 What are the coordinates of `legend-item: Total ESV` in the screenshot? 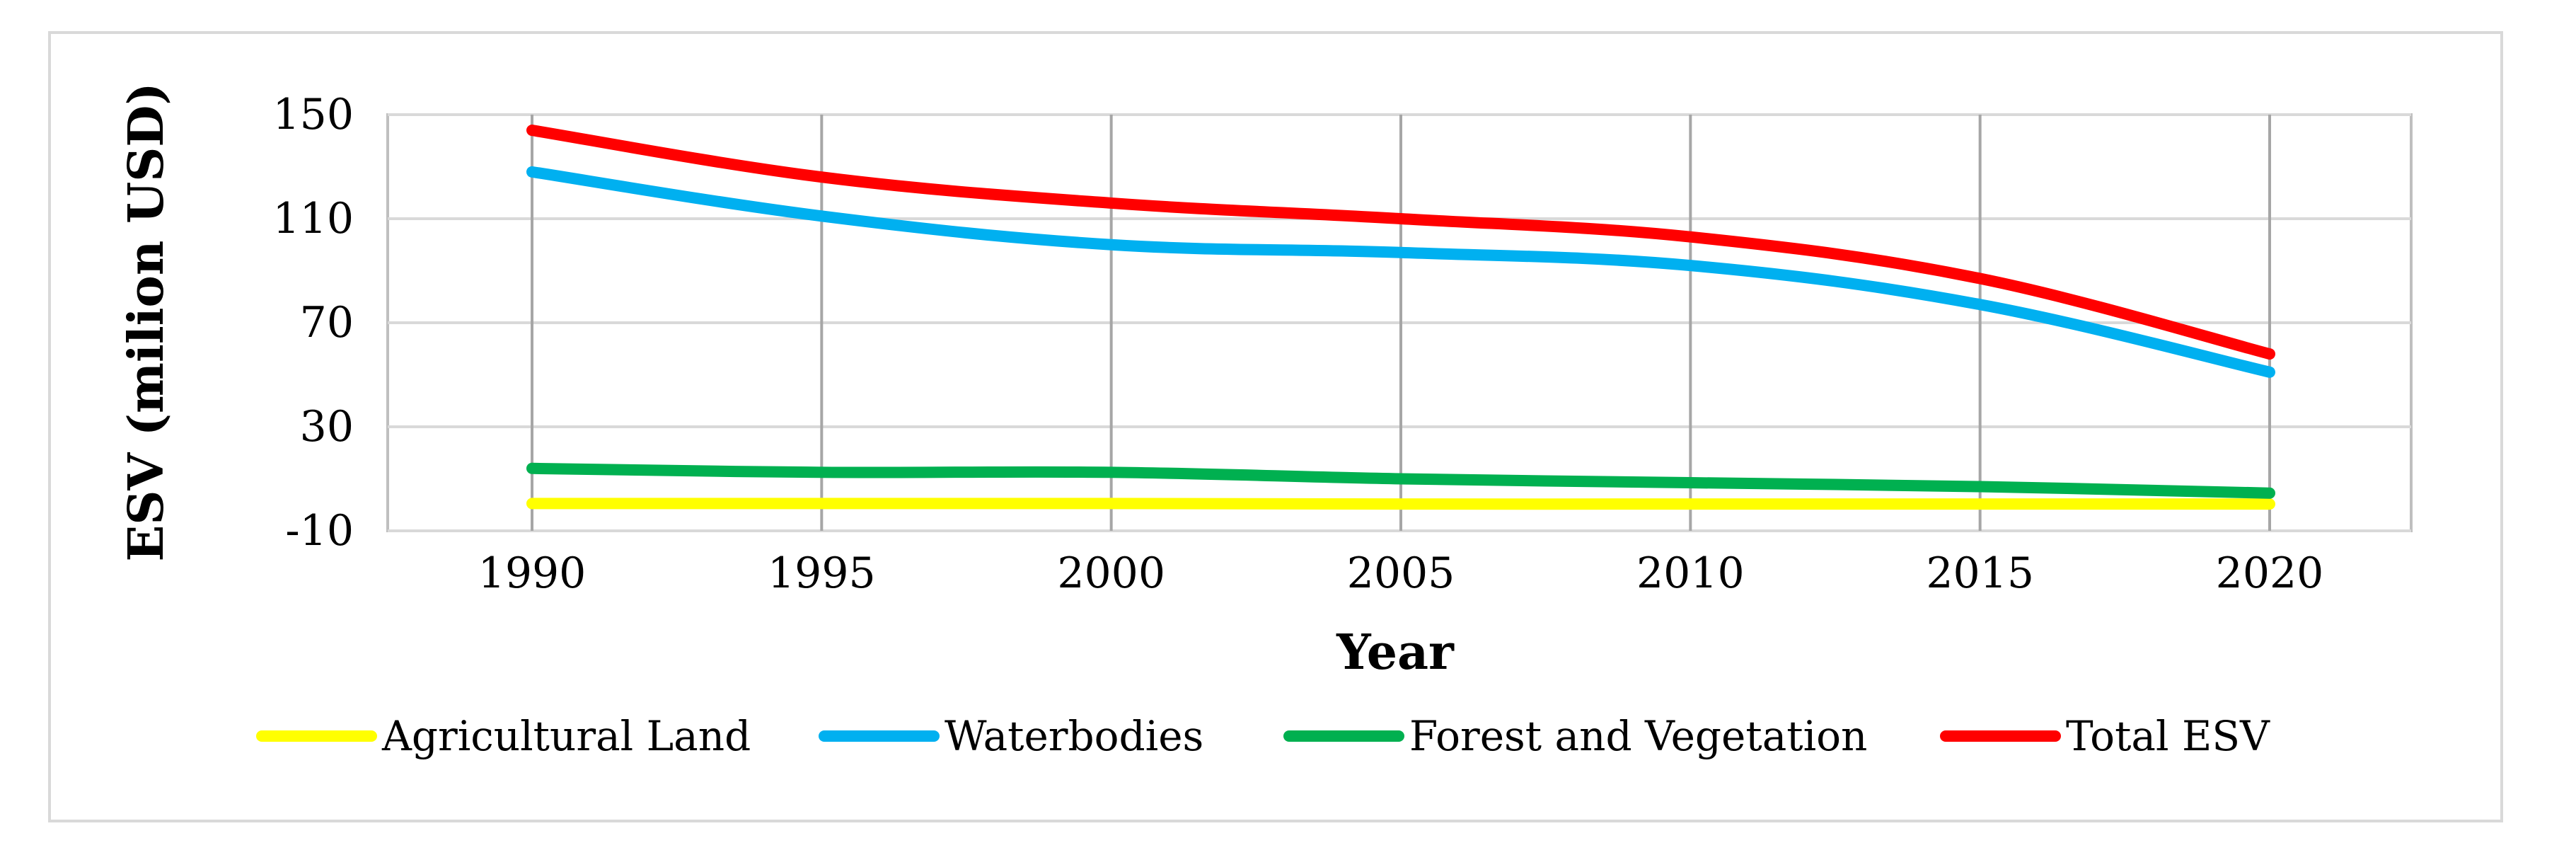 It's located at (2105, 736).